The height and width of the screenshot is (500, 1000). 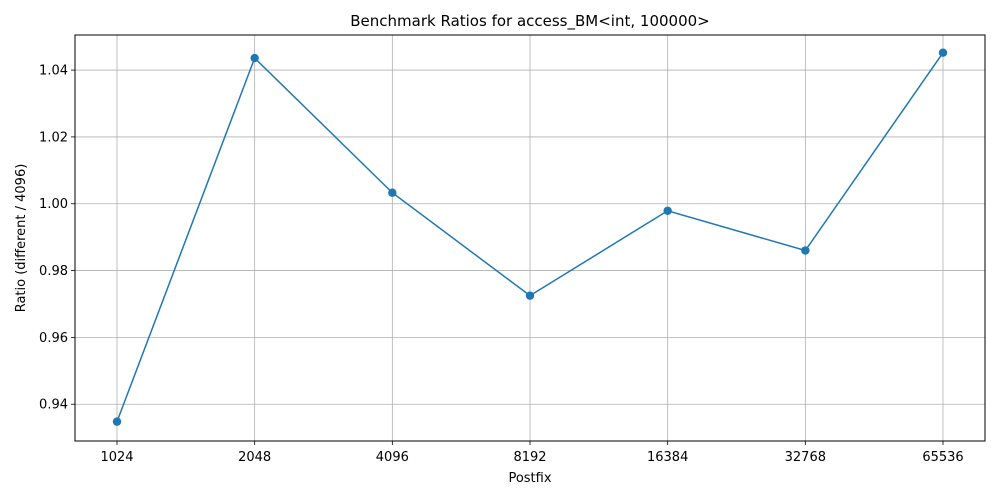 What do you see at coordinates (53, 271) in the screenshot?
I see `y-tick-label: 0.98` at bounding box center [53, 271].